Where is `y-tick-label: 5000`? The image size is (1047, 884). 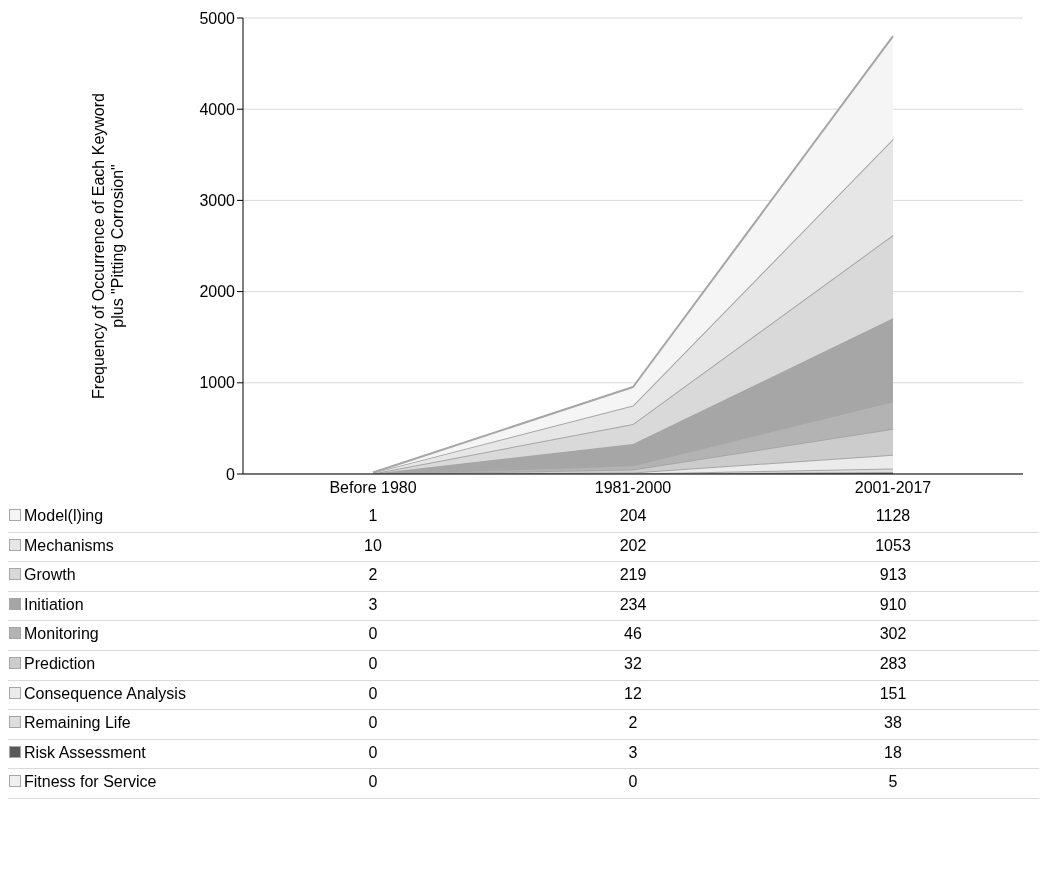
y-tick-label: 5000 is located at coordinates (217, 18).